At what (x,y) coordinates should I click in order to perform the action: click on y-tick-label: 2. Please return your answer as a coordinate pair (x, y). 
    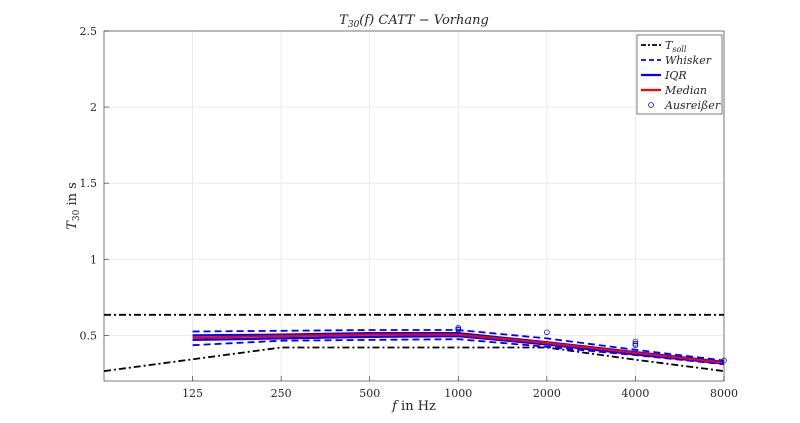
    Looking at the image, I should click on (93, 107).